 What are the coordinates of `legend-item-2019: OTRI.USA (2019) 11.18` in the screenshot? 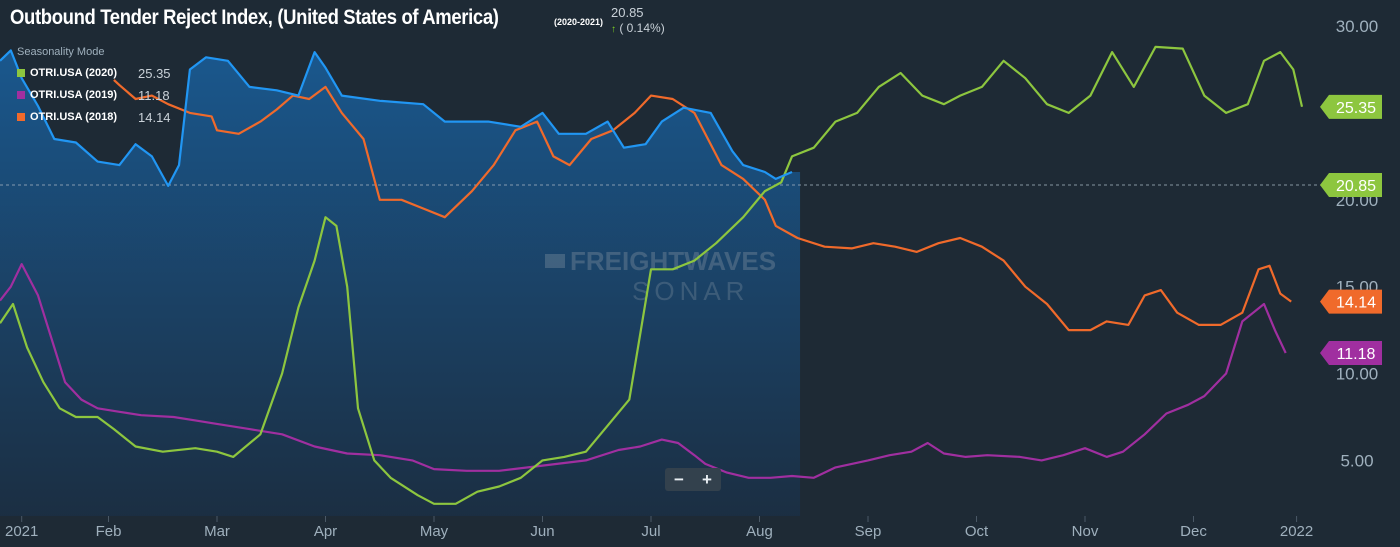 It's located at (94, 95).